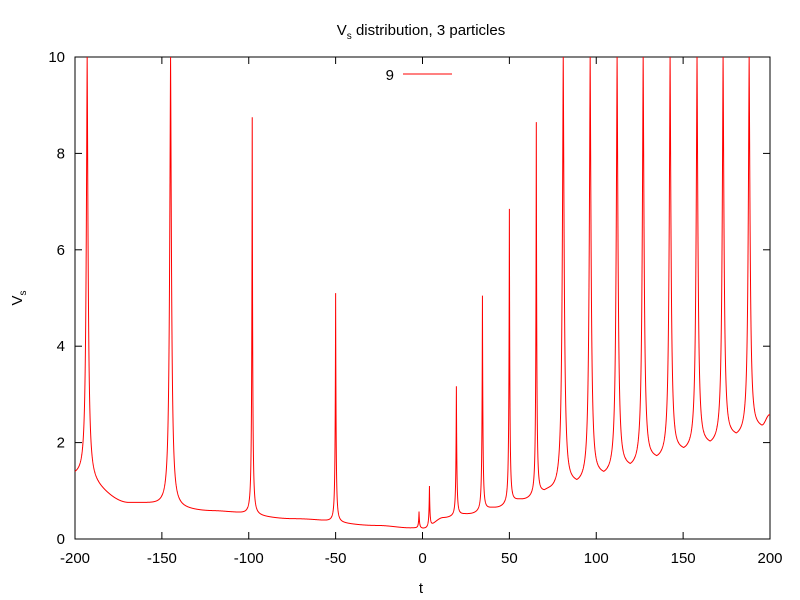 Image resolution: width=800 pixels, height=600 pixels. Describe the element at coordinates (61, 153) in the screenshot. I see `y-tick-label: 8` at that location.